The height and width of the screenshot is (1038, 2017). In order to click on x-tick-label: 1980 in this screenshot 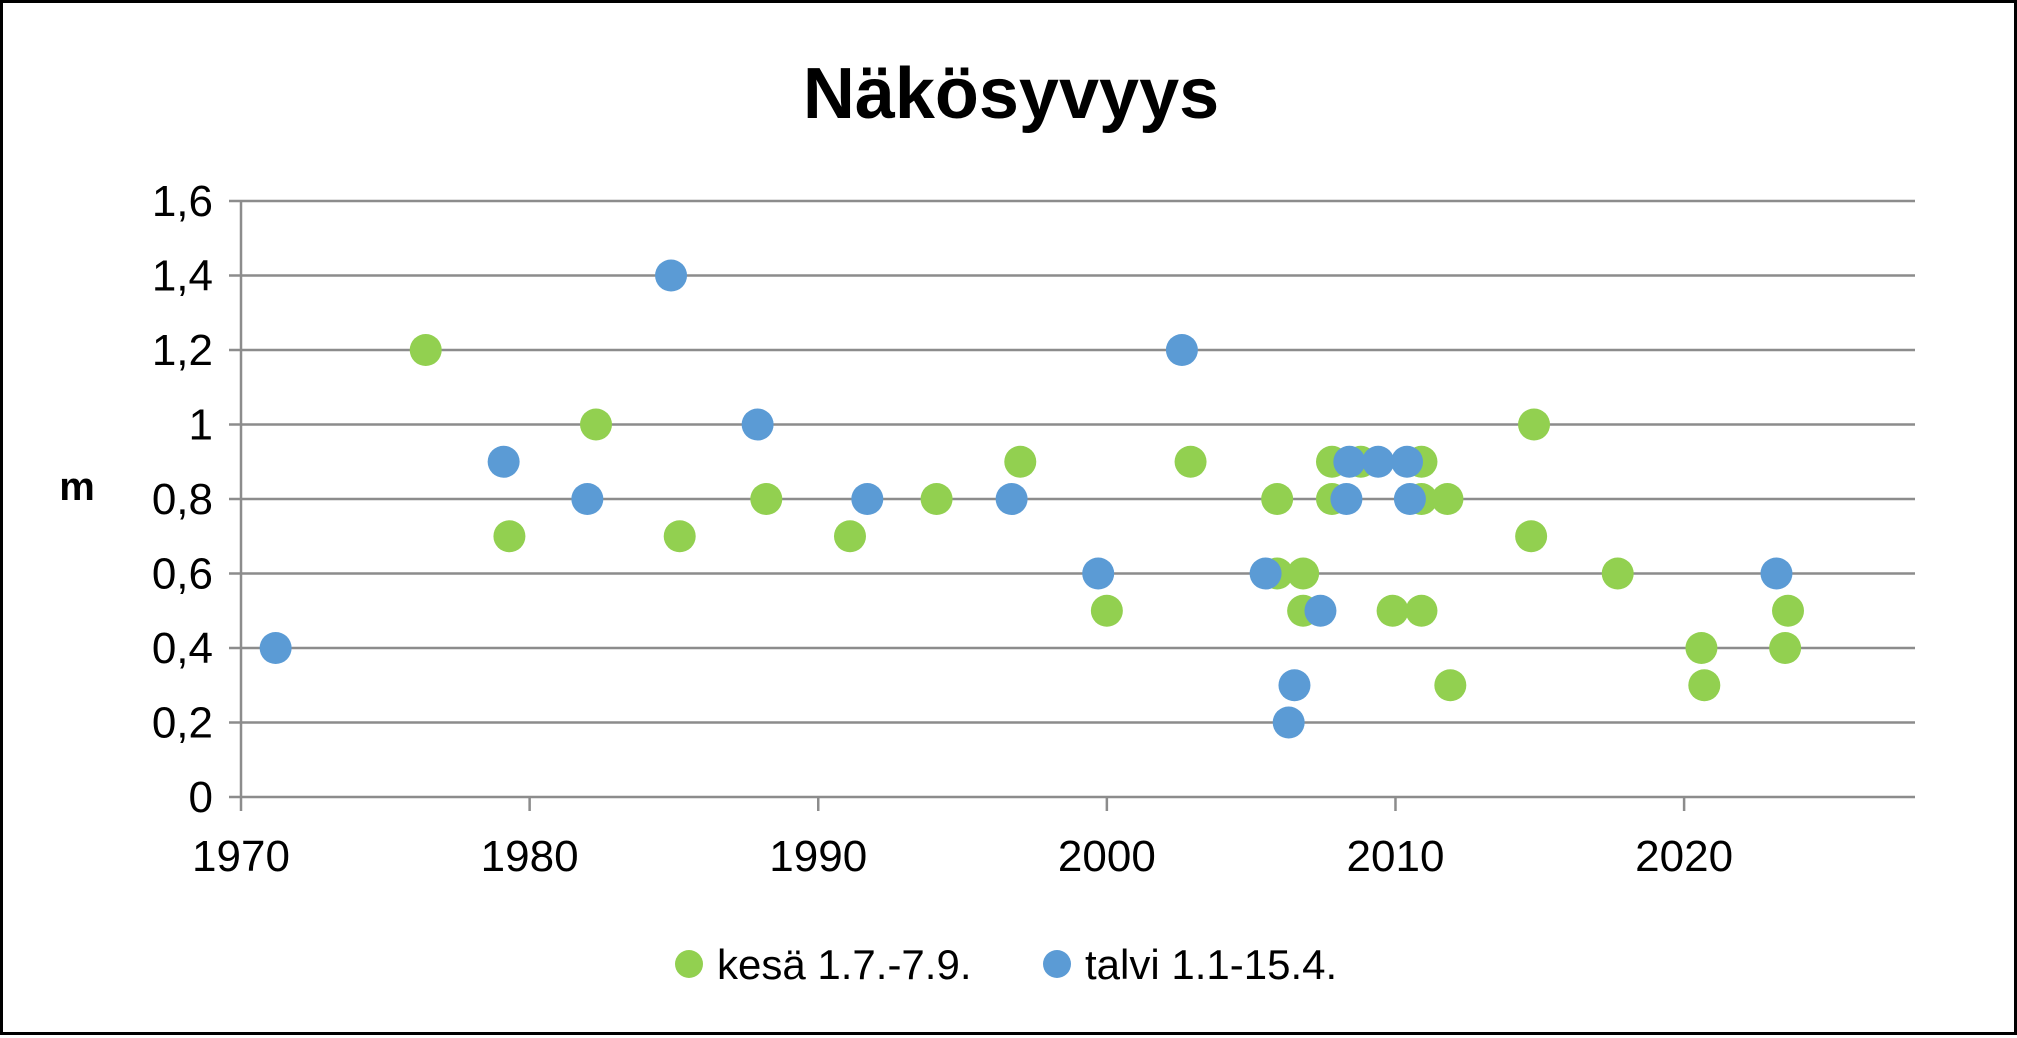, I will do `click(530, 856)`.